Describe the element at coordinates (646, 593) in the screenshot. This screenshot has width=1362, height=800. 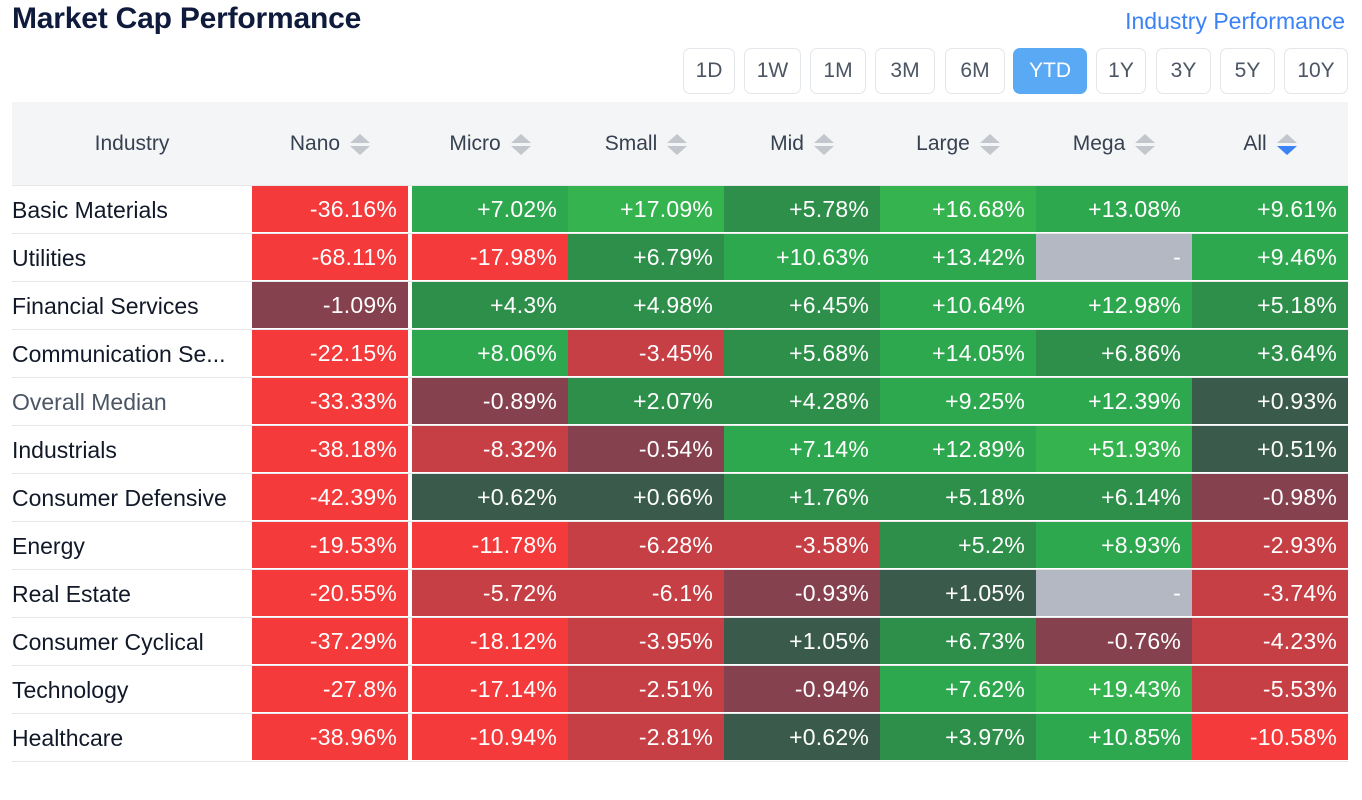
I see `value-cell-small: -6.1%` at that location.